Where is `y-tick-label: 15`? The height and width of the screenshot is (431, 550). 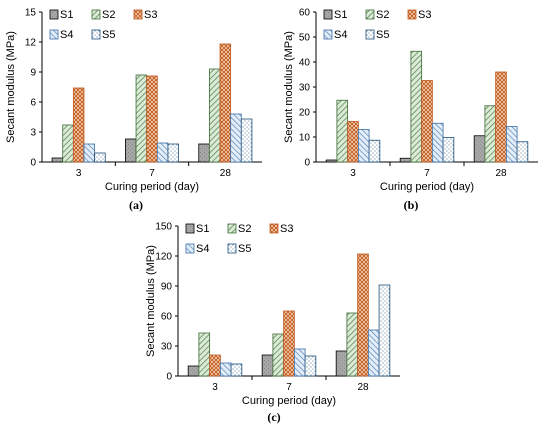 y-tick-label: 15 is located at coordinates (31, 13).